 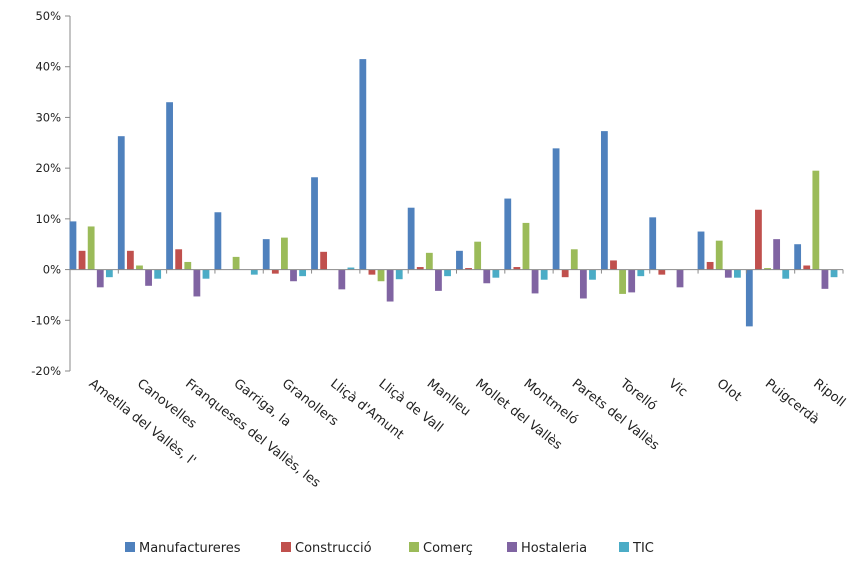 I want to click on legend-label: Manufactureres, so click(x=190, y=548).